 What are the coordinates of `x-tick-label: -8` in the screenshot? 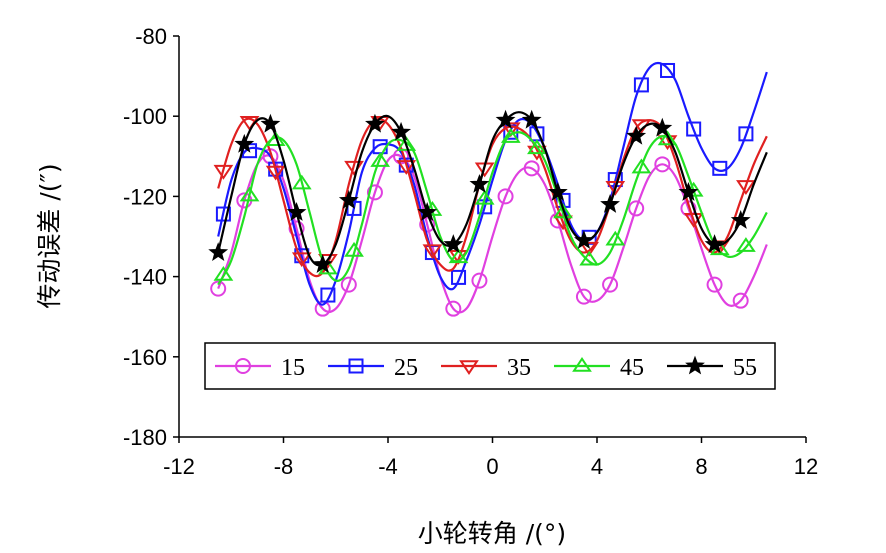 It's located at (284, 466).